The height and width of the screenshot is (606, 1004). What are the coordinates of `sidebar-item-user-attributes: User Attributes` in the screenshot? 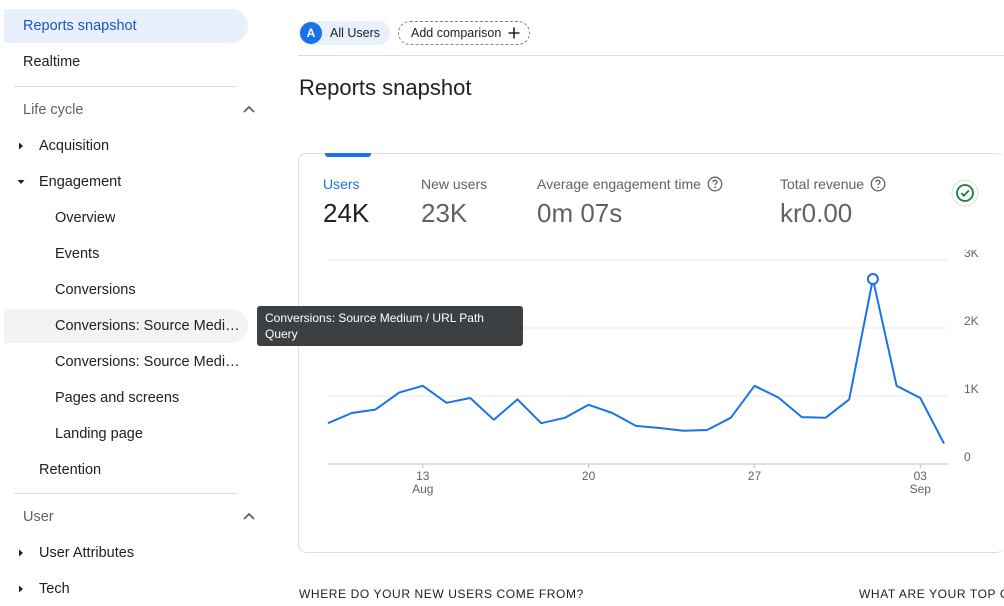 It's located at (126, 553).